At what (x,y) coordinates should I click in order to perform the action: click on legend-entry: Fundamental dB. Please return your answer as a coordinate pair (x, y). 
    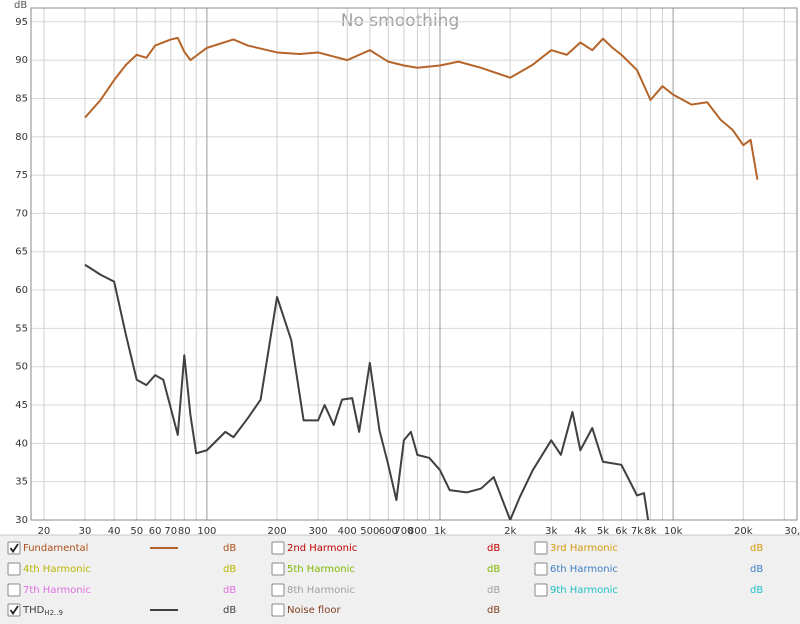
    Looking at the image, I should click on (121, 548).